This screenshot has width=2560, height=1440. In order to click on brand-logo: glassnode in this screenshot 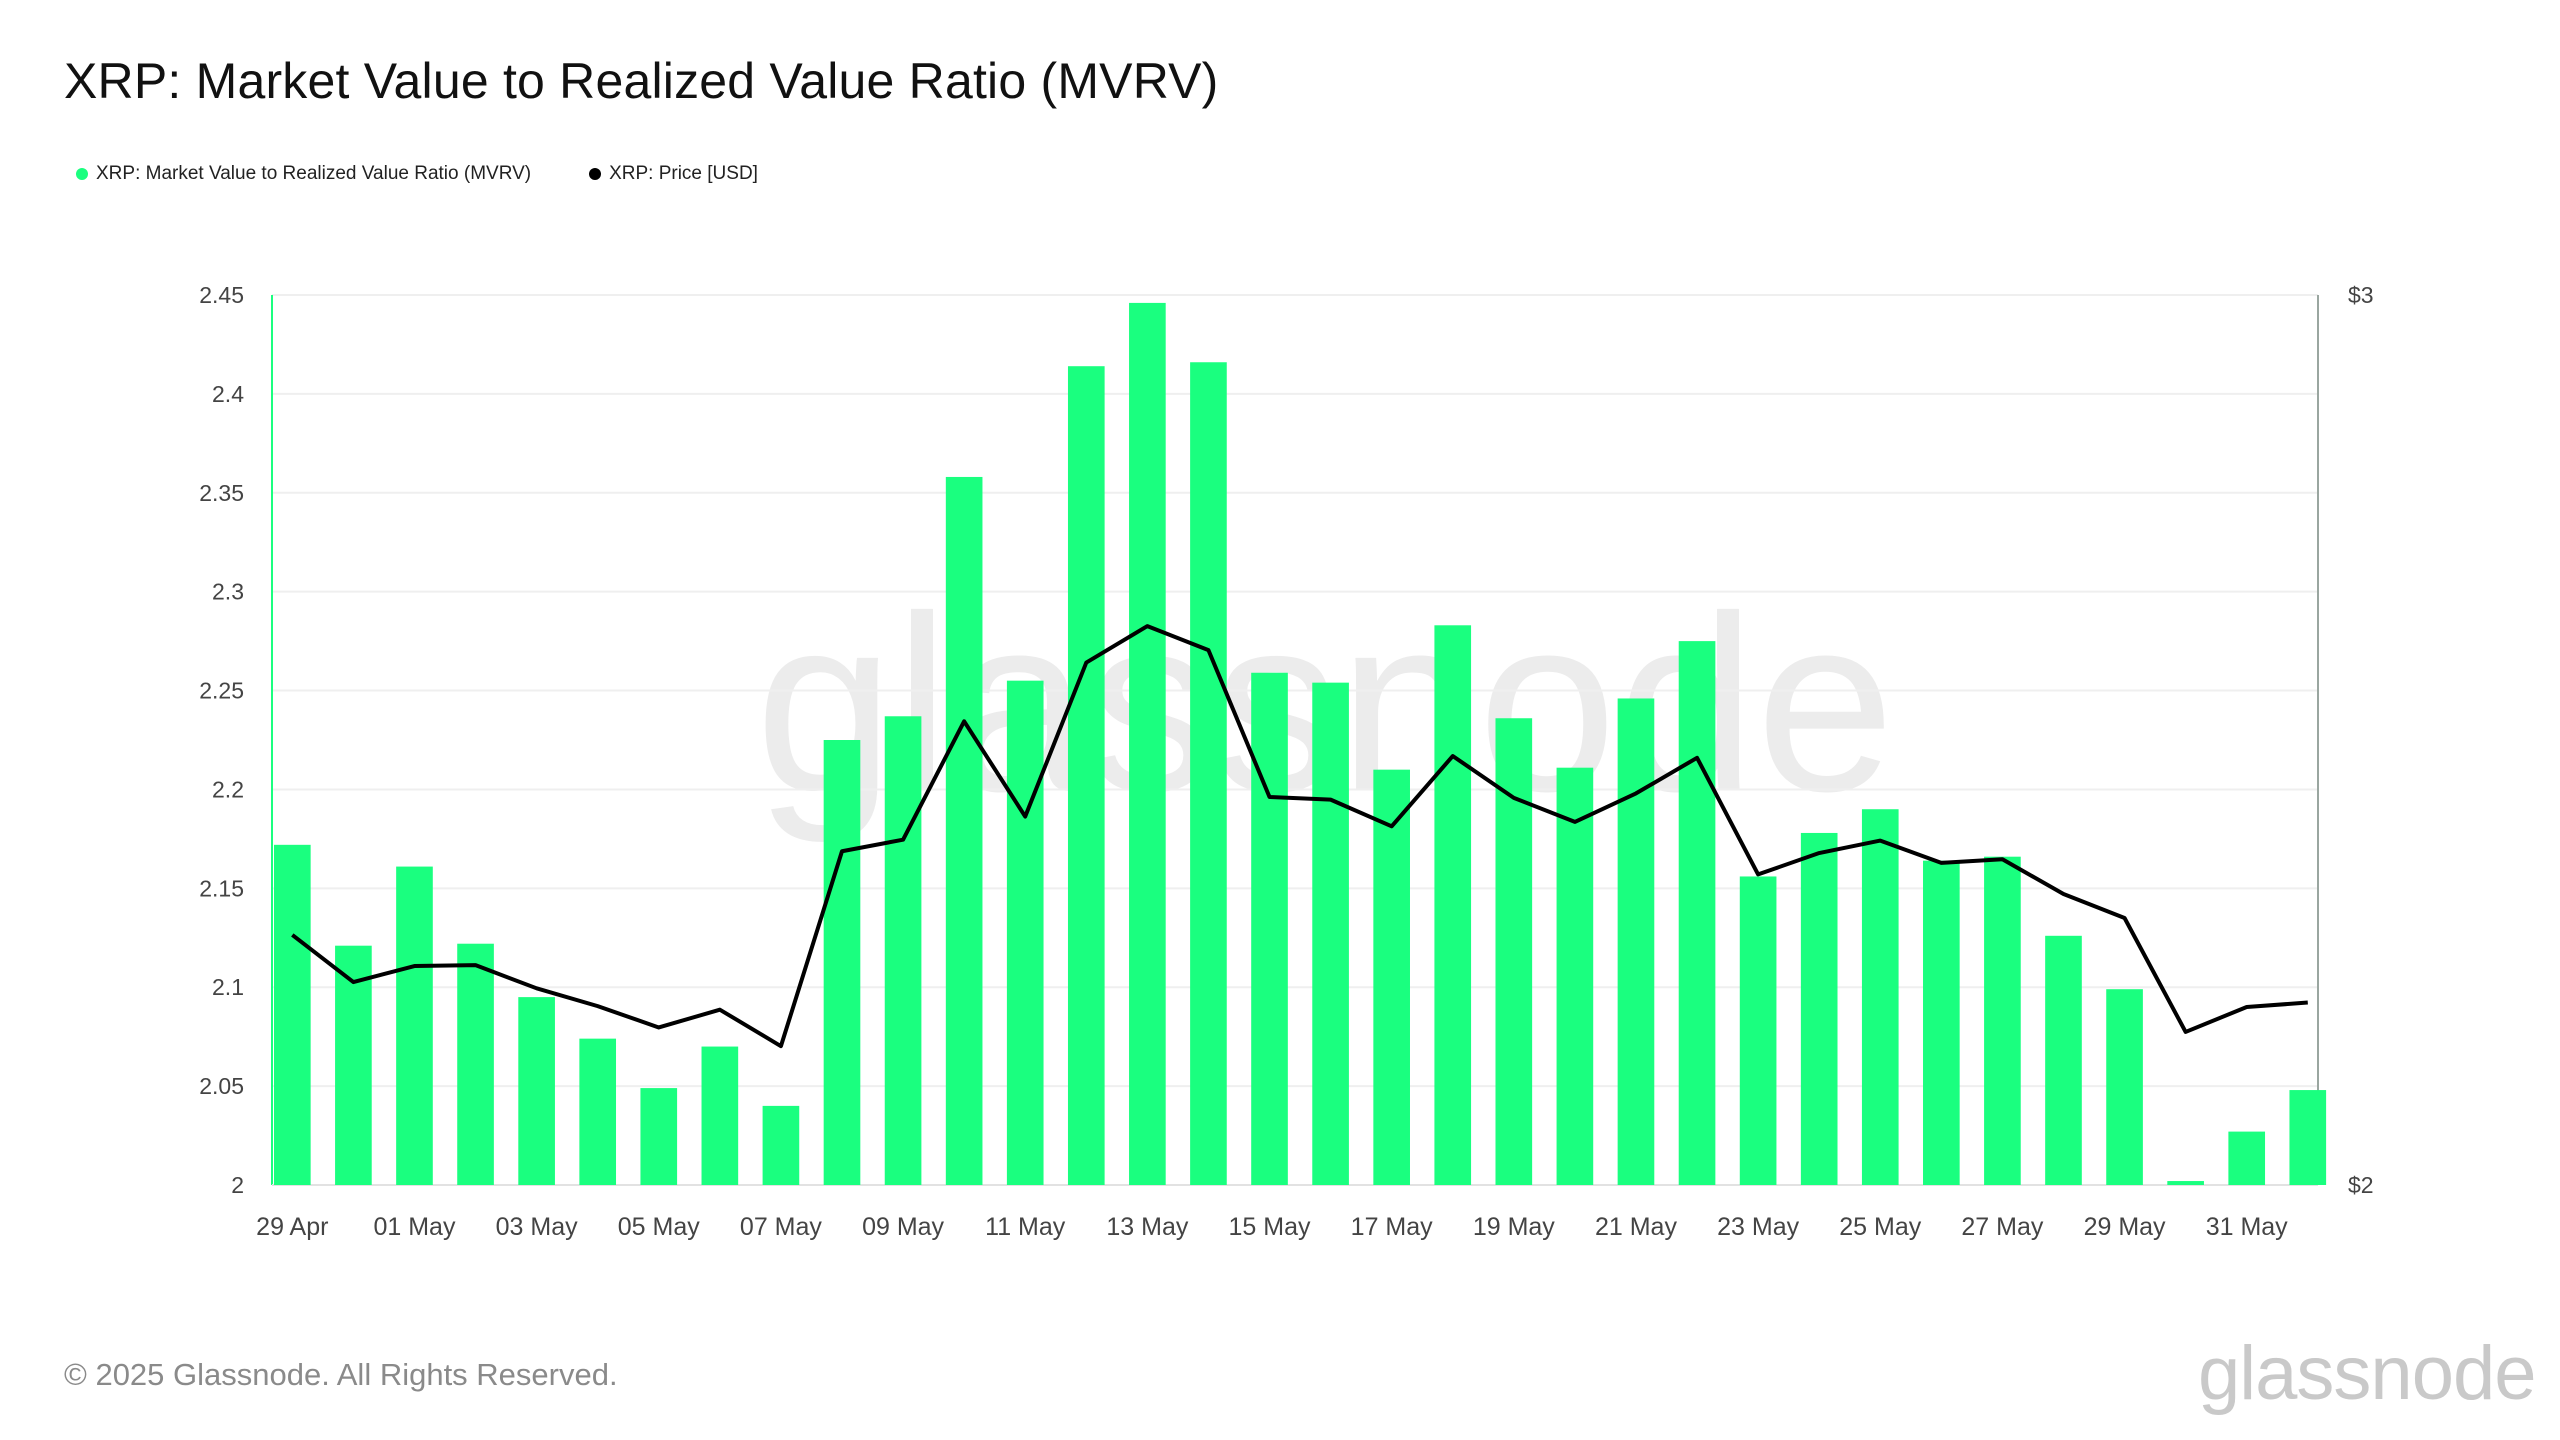, I will do `click(2367, 1373)`.